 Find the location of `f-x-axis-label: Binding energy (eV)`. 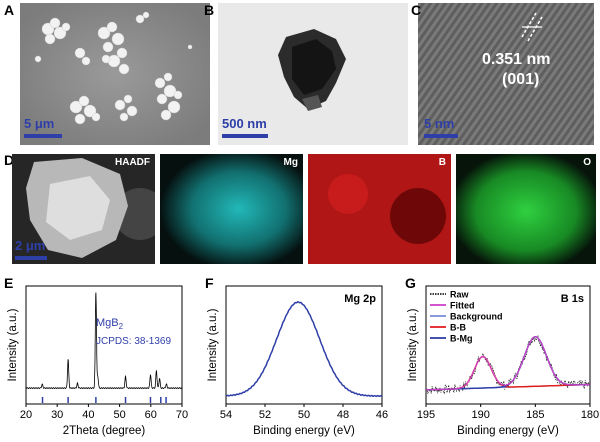

f-x-axis-label: Binding energy (eV) is located at coordinates (304, 431).